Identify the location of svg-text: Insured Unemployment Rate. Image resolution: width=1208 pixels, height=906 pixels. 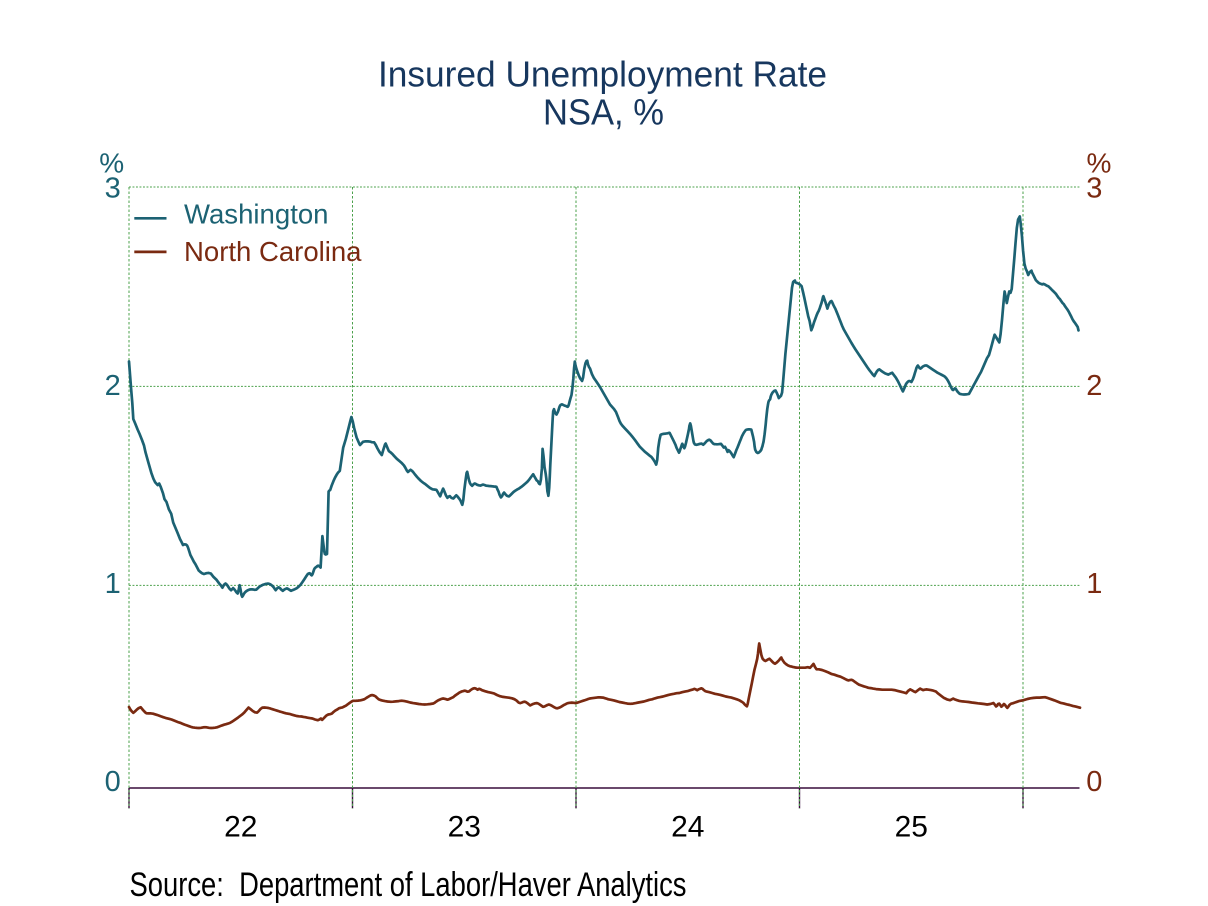
(602, 74).